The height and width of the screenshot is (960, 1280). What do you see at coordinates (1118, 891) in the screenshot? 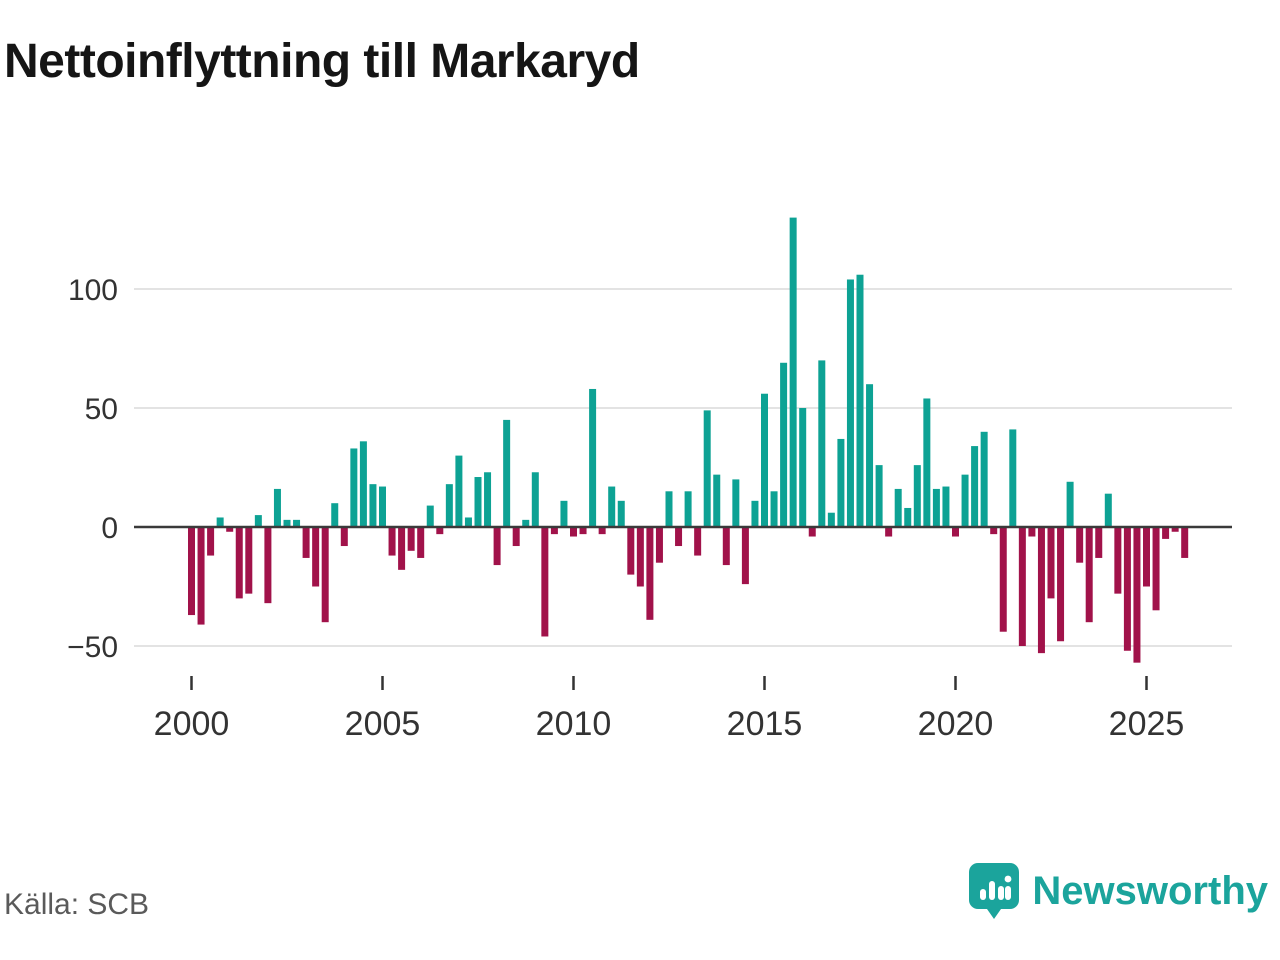
I see `newsworthy-logo: Newsworthy` at bounding box center [1118, 891].